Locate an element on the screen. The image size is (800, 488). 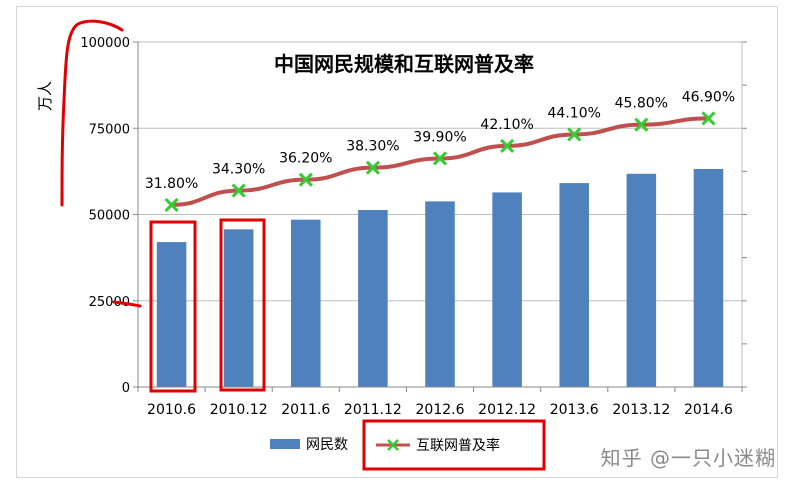
x-tick-label: 2013.12 is located at coordinates (641, 410).